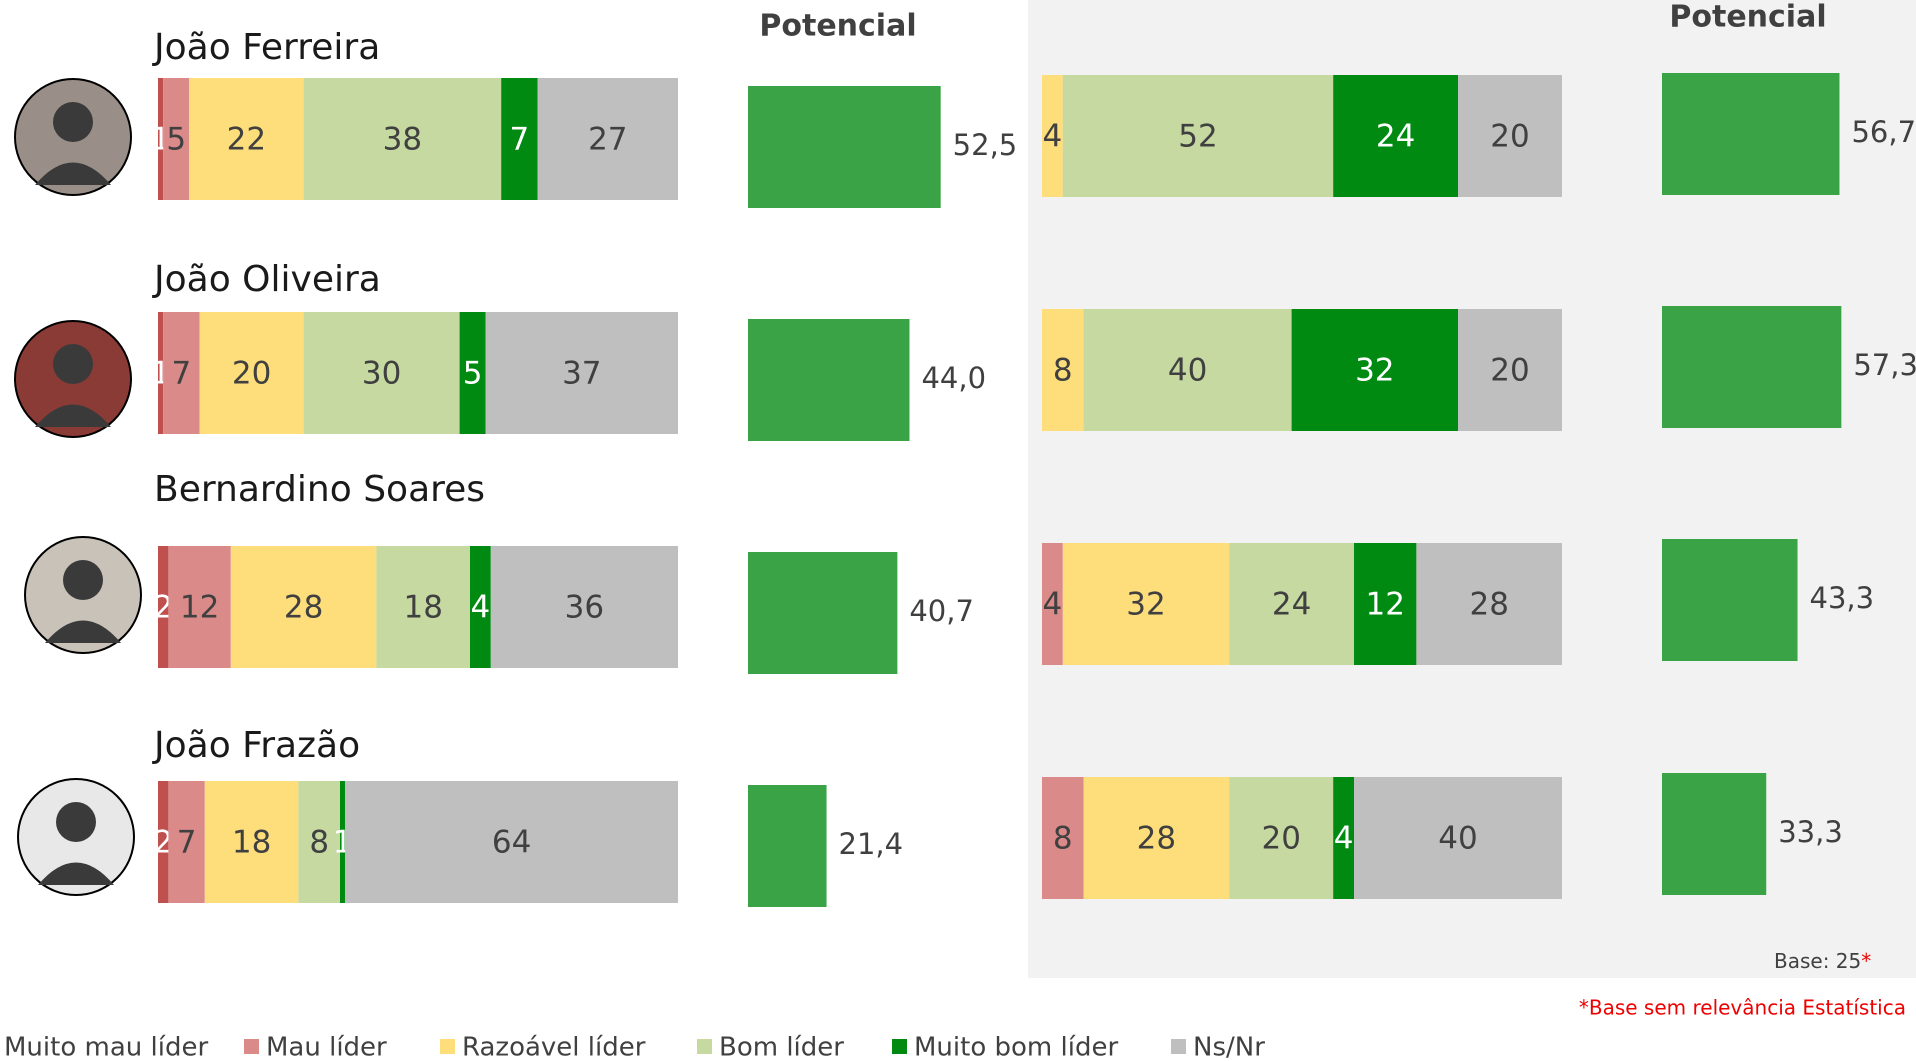 This screenshot has height=1061, width=1916. Describe the element at coordinates (1229, 1047) in the screenshot. I see `legend-label: Ns/Nr` at that location.